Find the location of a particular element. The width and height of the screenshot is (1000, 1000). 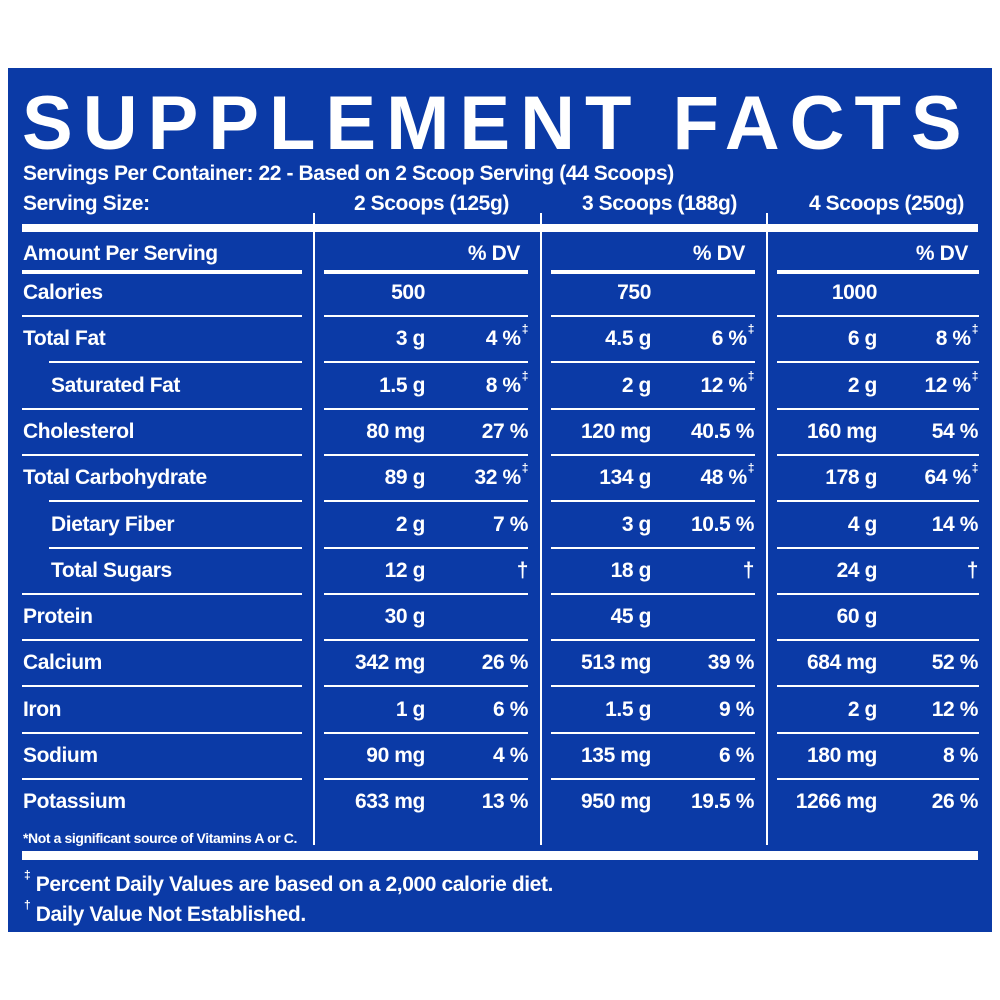

amount-value: 89 g is located at coordinates (405, 478).